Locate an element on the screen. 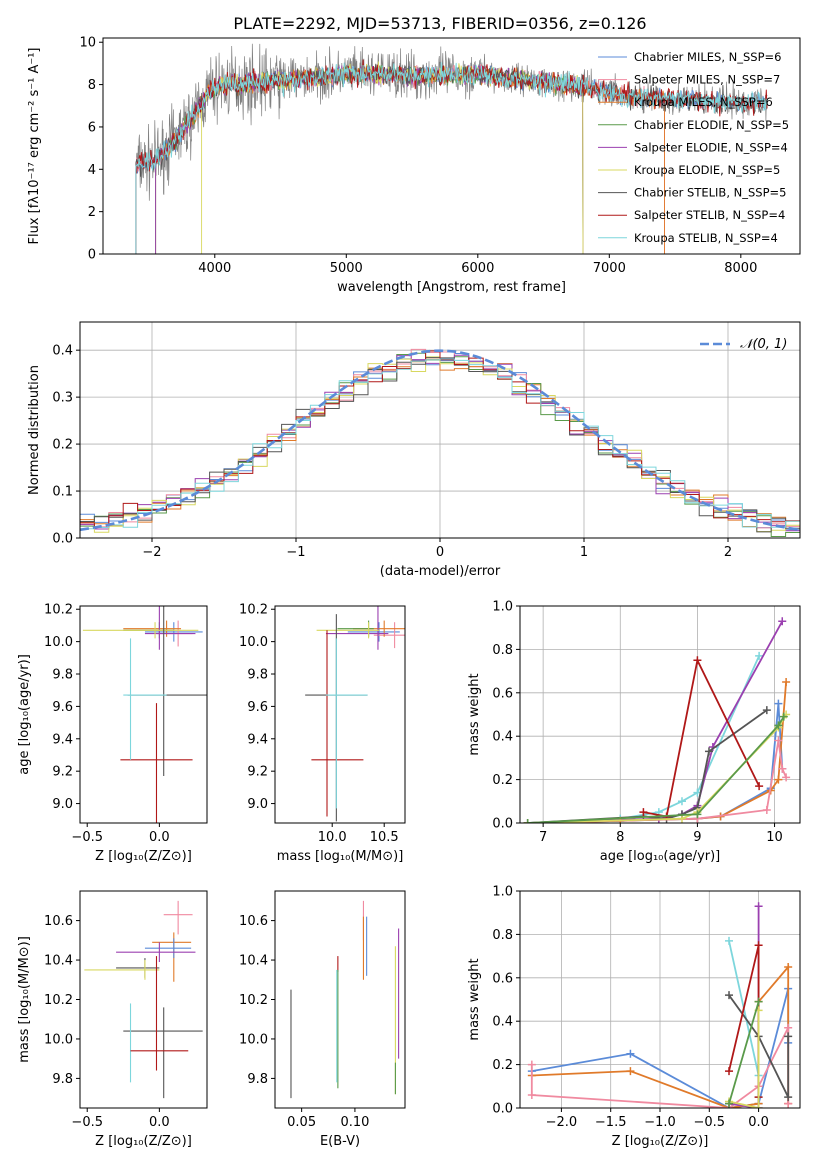 This screenshot has width=819, height=1170. y-tick-label: 0.6 is located at coordinates (502, 978).